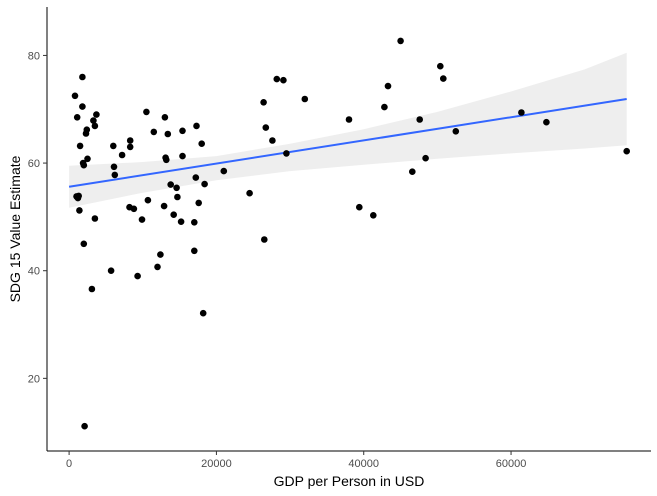 This screenshot has width=657, height=496. I want to click on x-tick-label: 0, so click(69, 464).